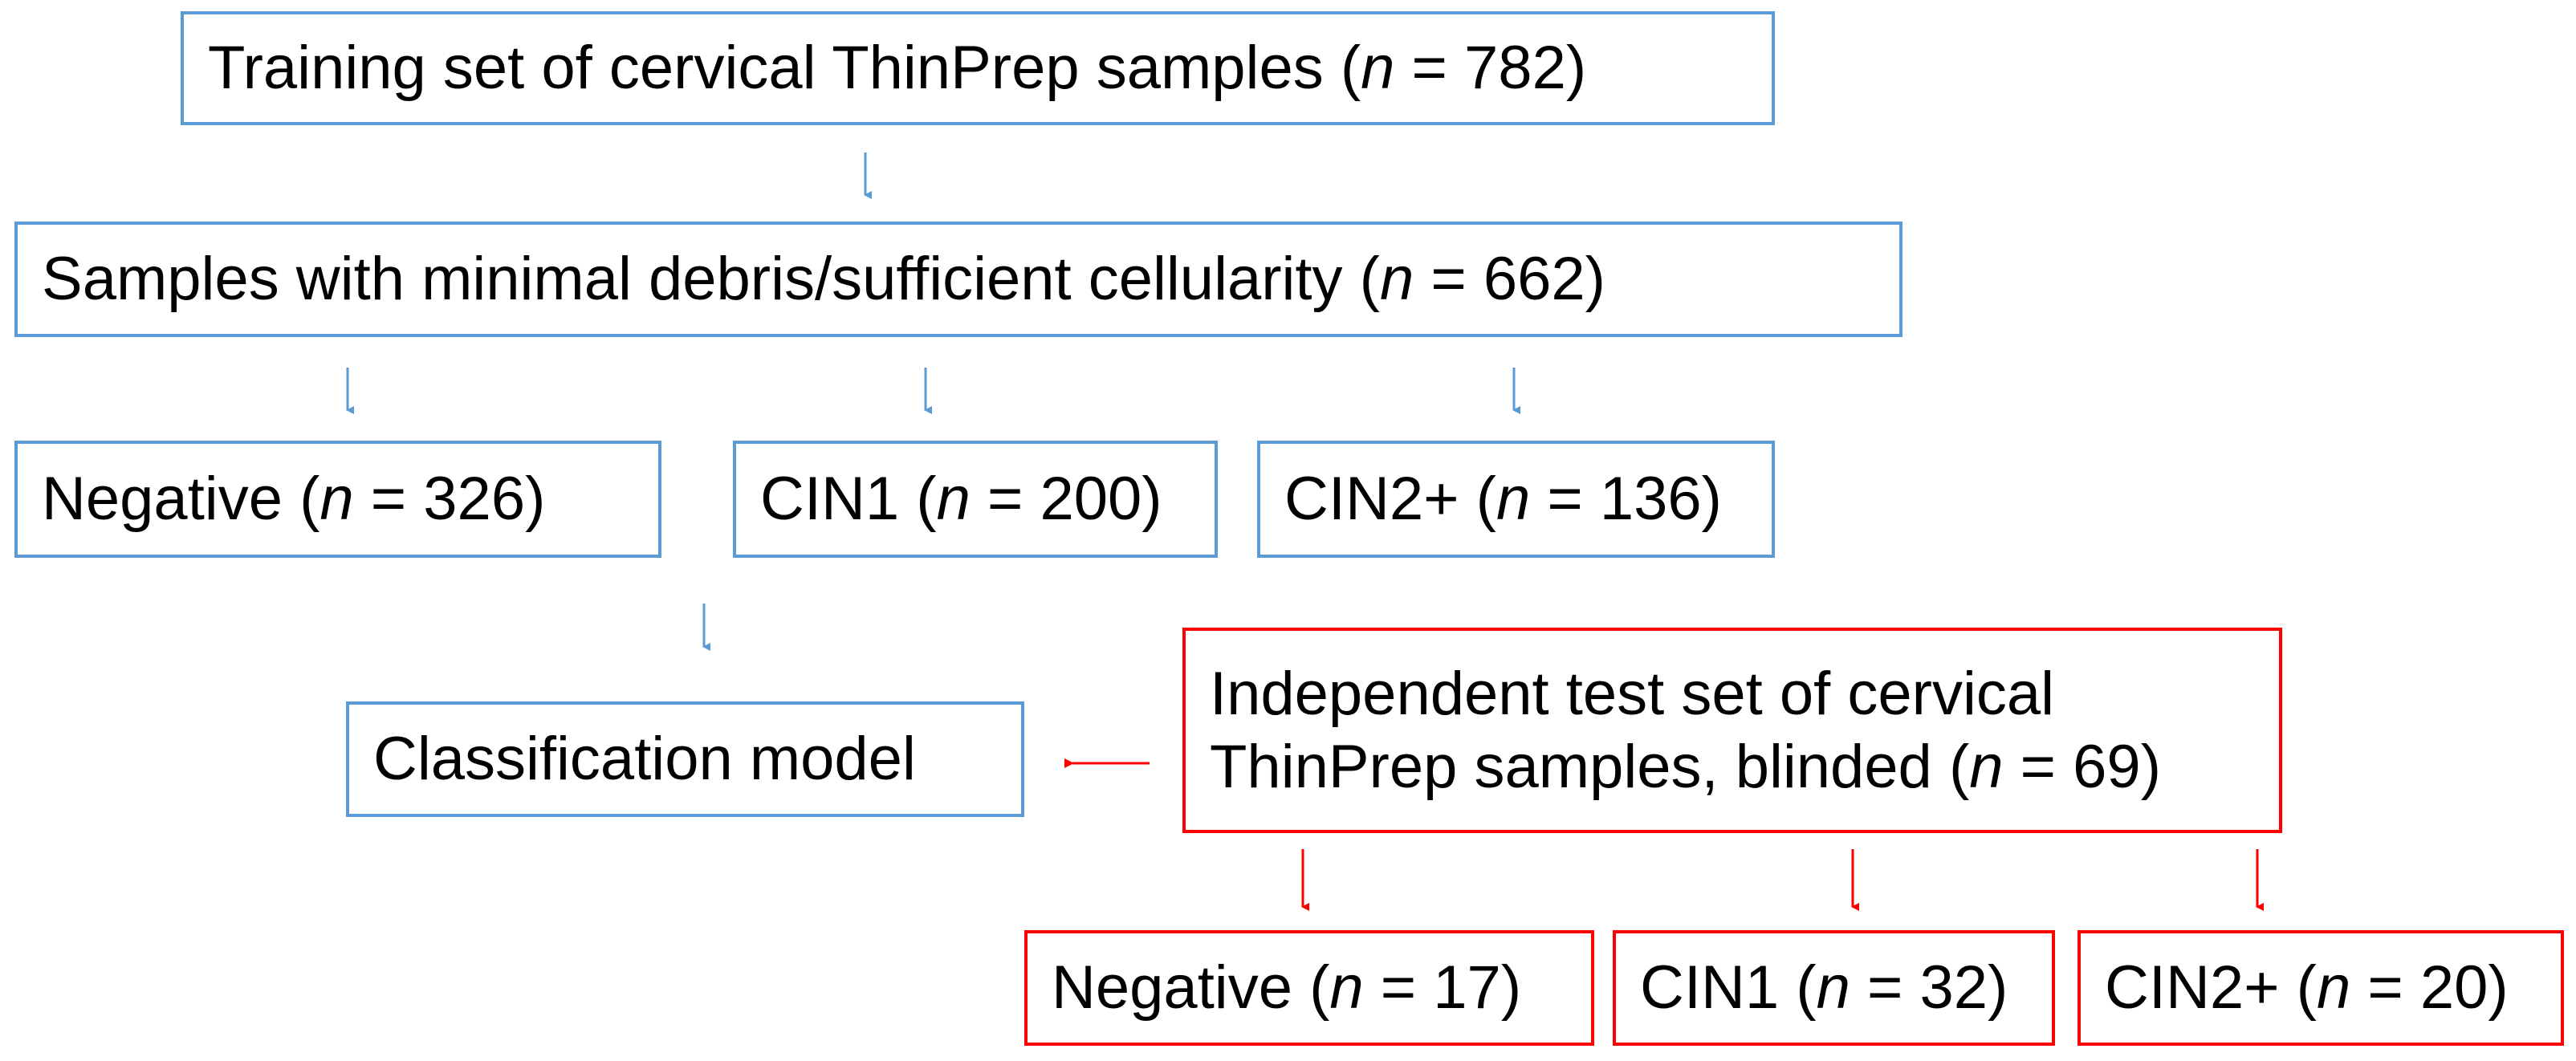 The image size is (2576, 1061). What do you see at coordinates (1503, 499) in the screenshot?
I see `train-cin2-label: CIN2+ (n = 136)` at bounding box center [1503, 499].